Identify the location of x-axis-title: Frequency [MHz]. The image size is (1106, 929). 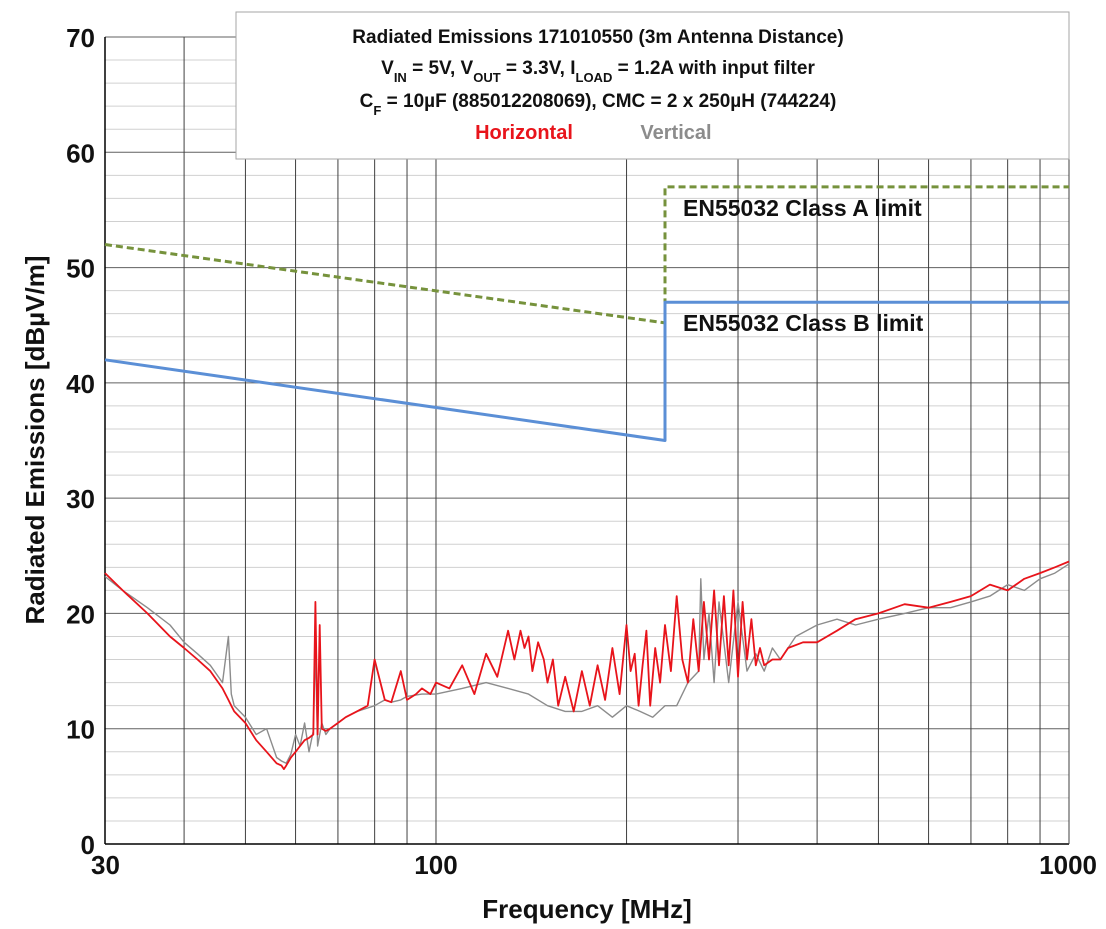
(586, 909).